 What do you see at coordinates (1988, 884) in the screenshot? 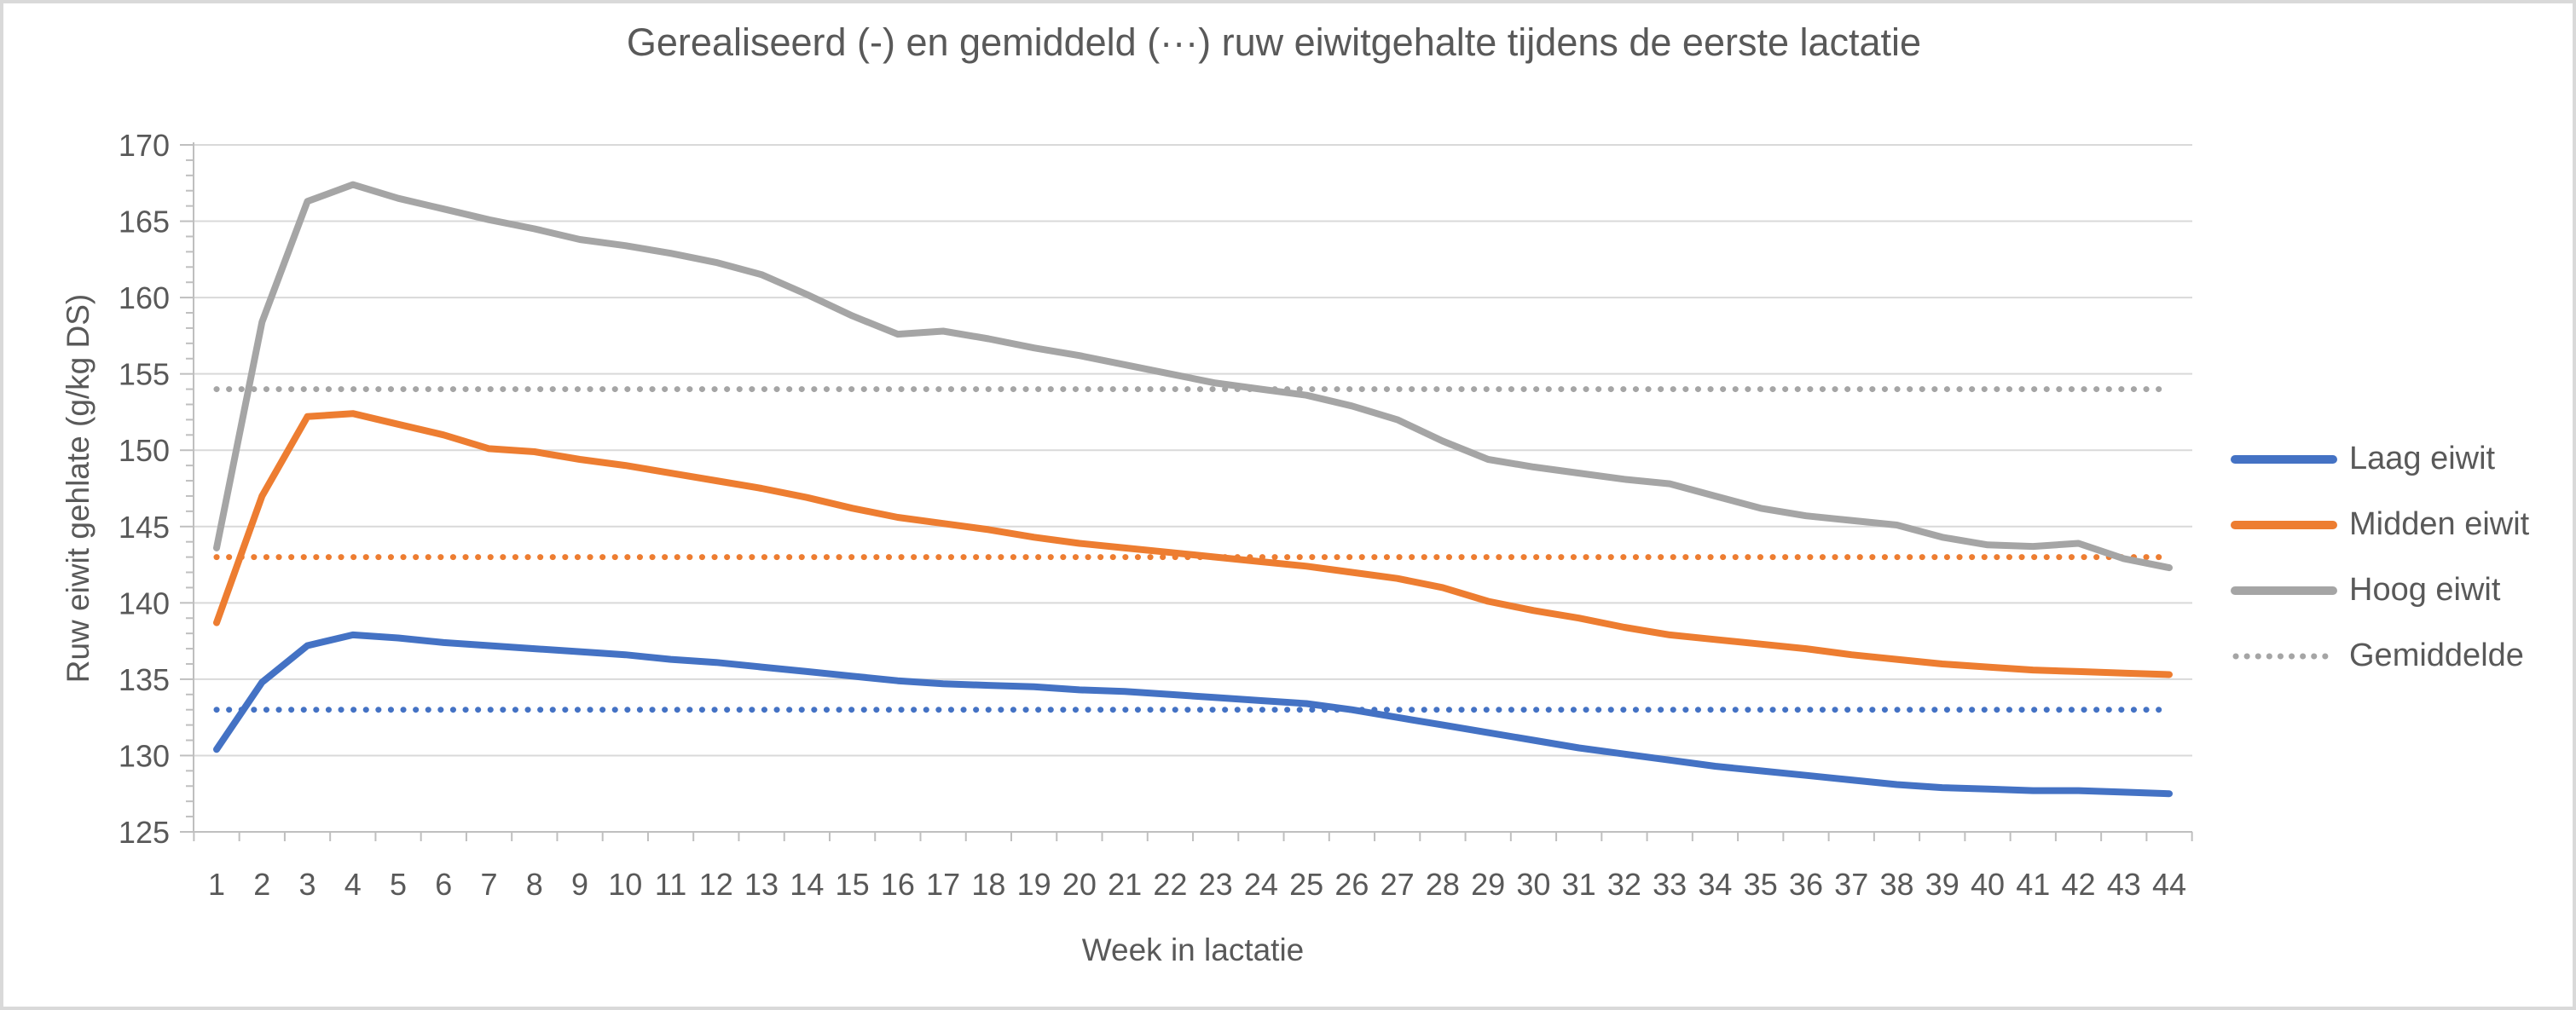
I see `x-tick-label-40: 40` at bounding box center [1988, 884].